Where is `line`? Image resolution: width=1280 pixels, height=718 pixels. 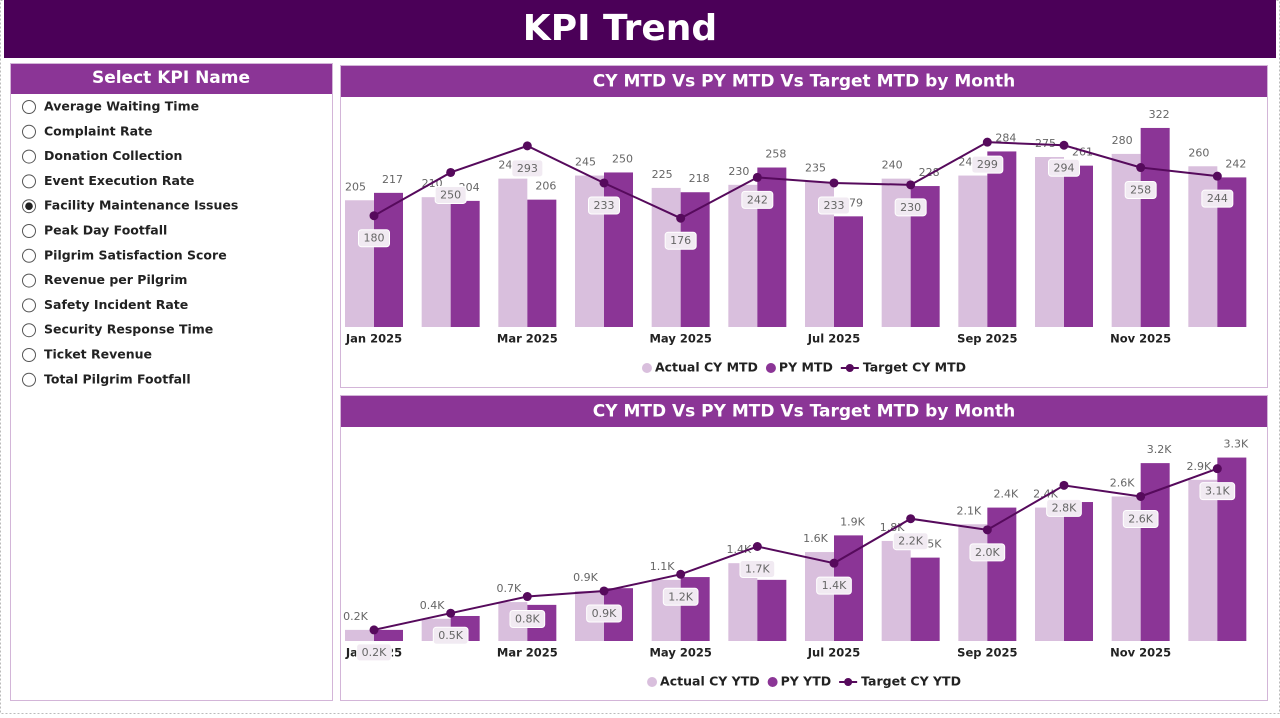 line is located at coordinates (795, 180).